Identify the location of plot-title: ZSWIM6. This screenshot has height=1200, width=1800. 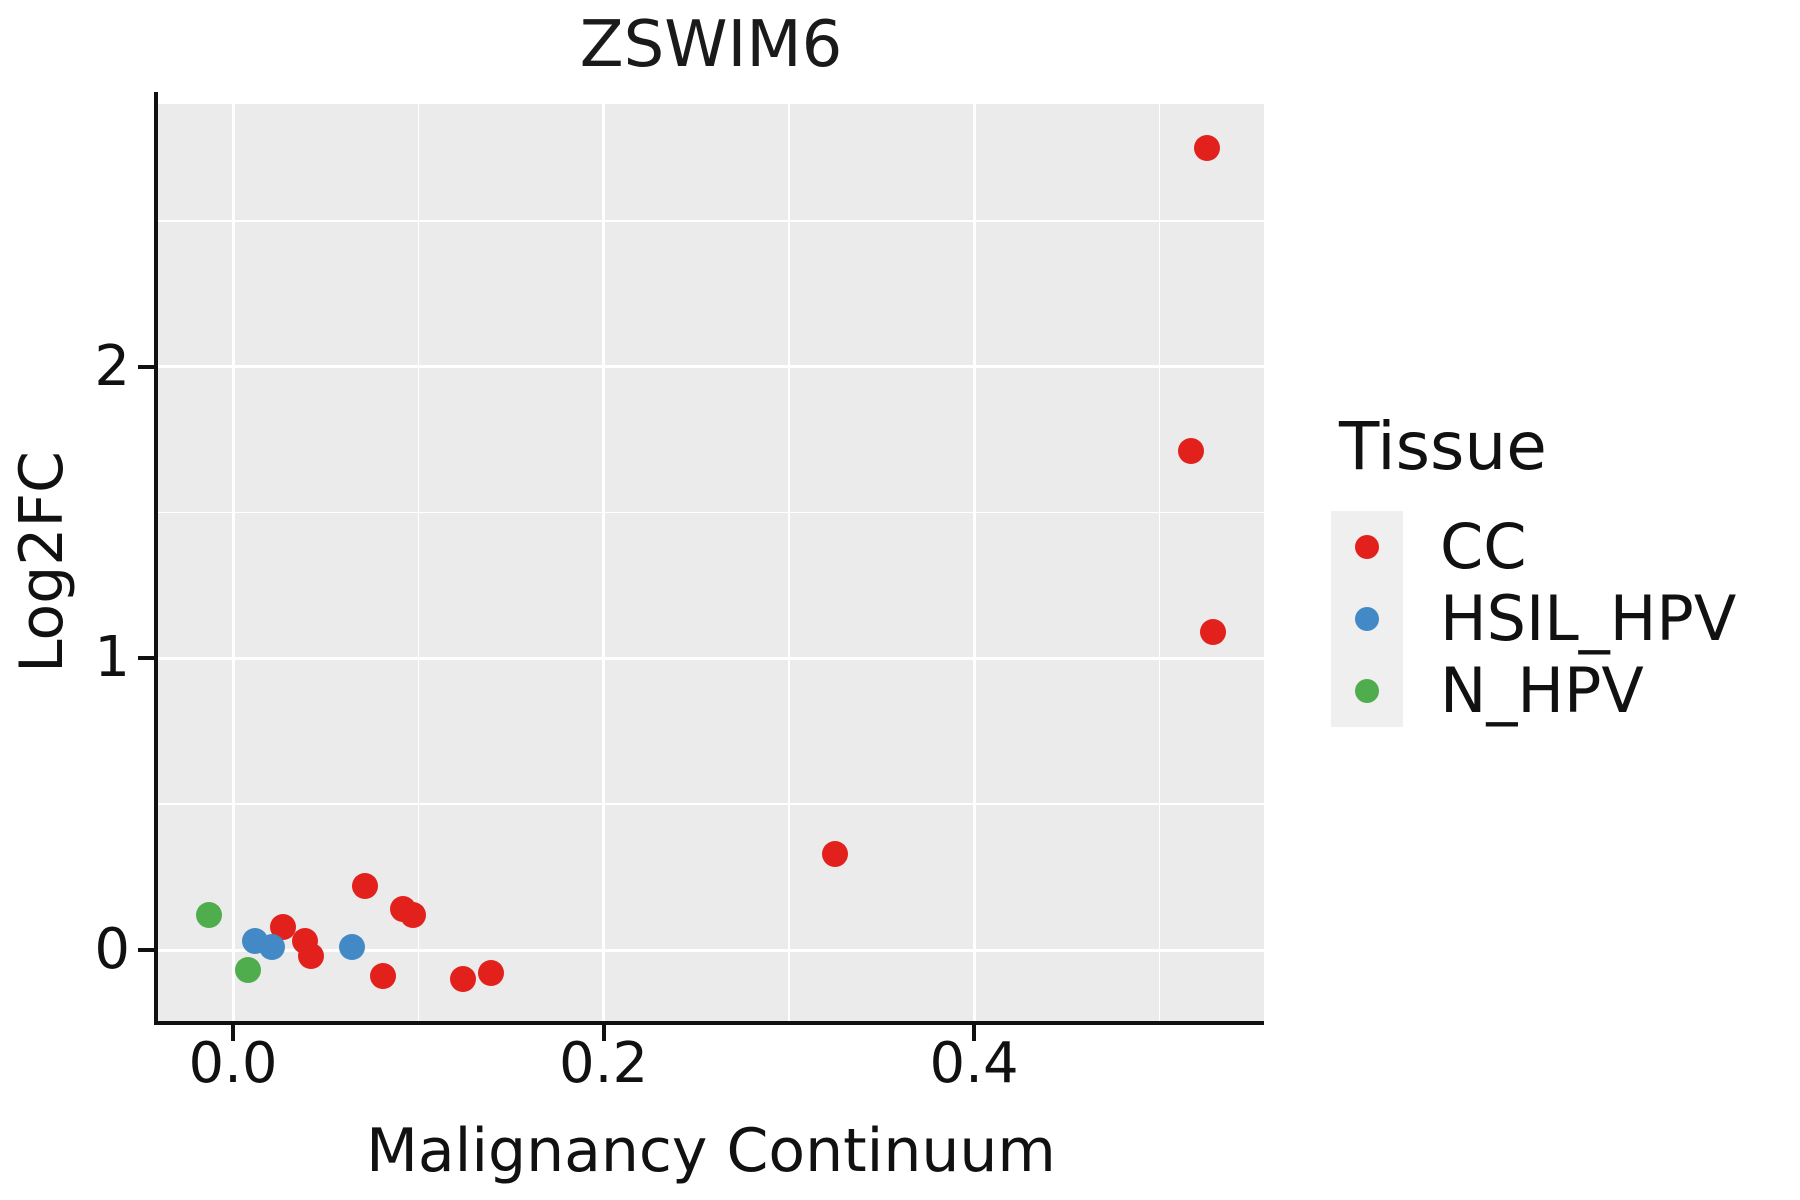
(711, 45).